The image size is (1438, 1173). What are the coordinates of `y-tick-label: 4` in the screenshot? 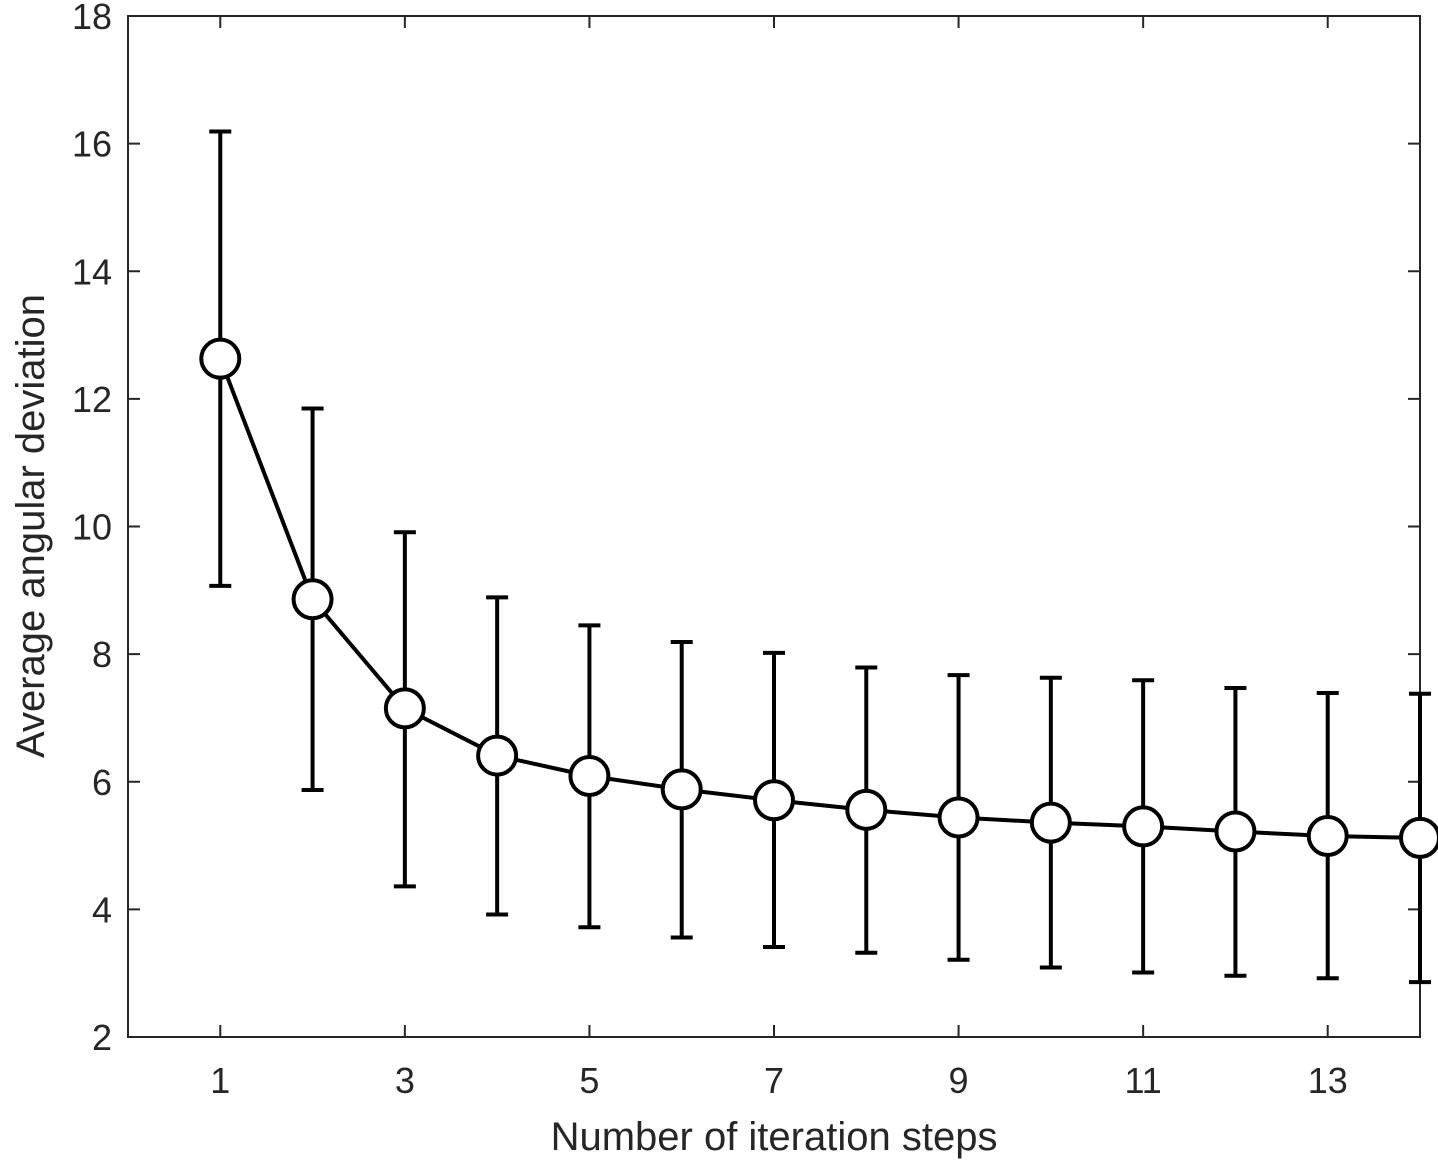 It's located at (102, 909).